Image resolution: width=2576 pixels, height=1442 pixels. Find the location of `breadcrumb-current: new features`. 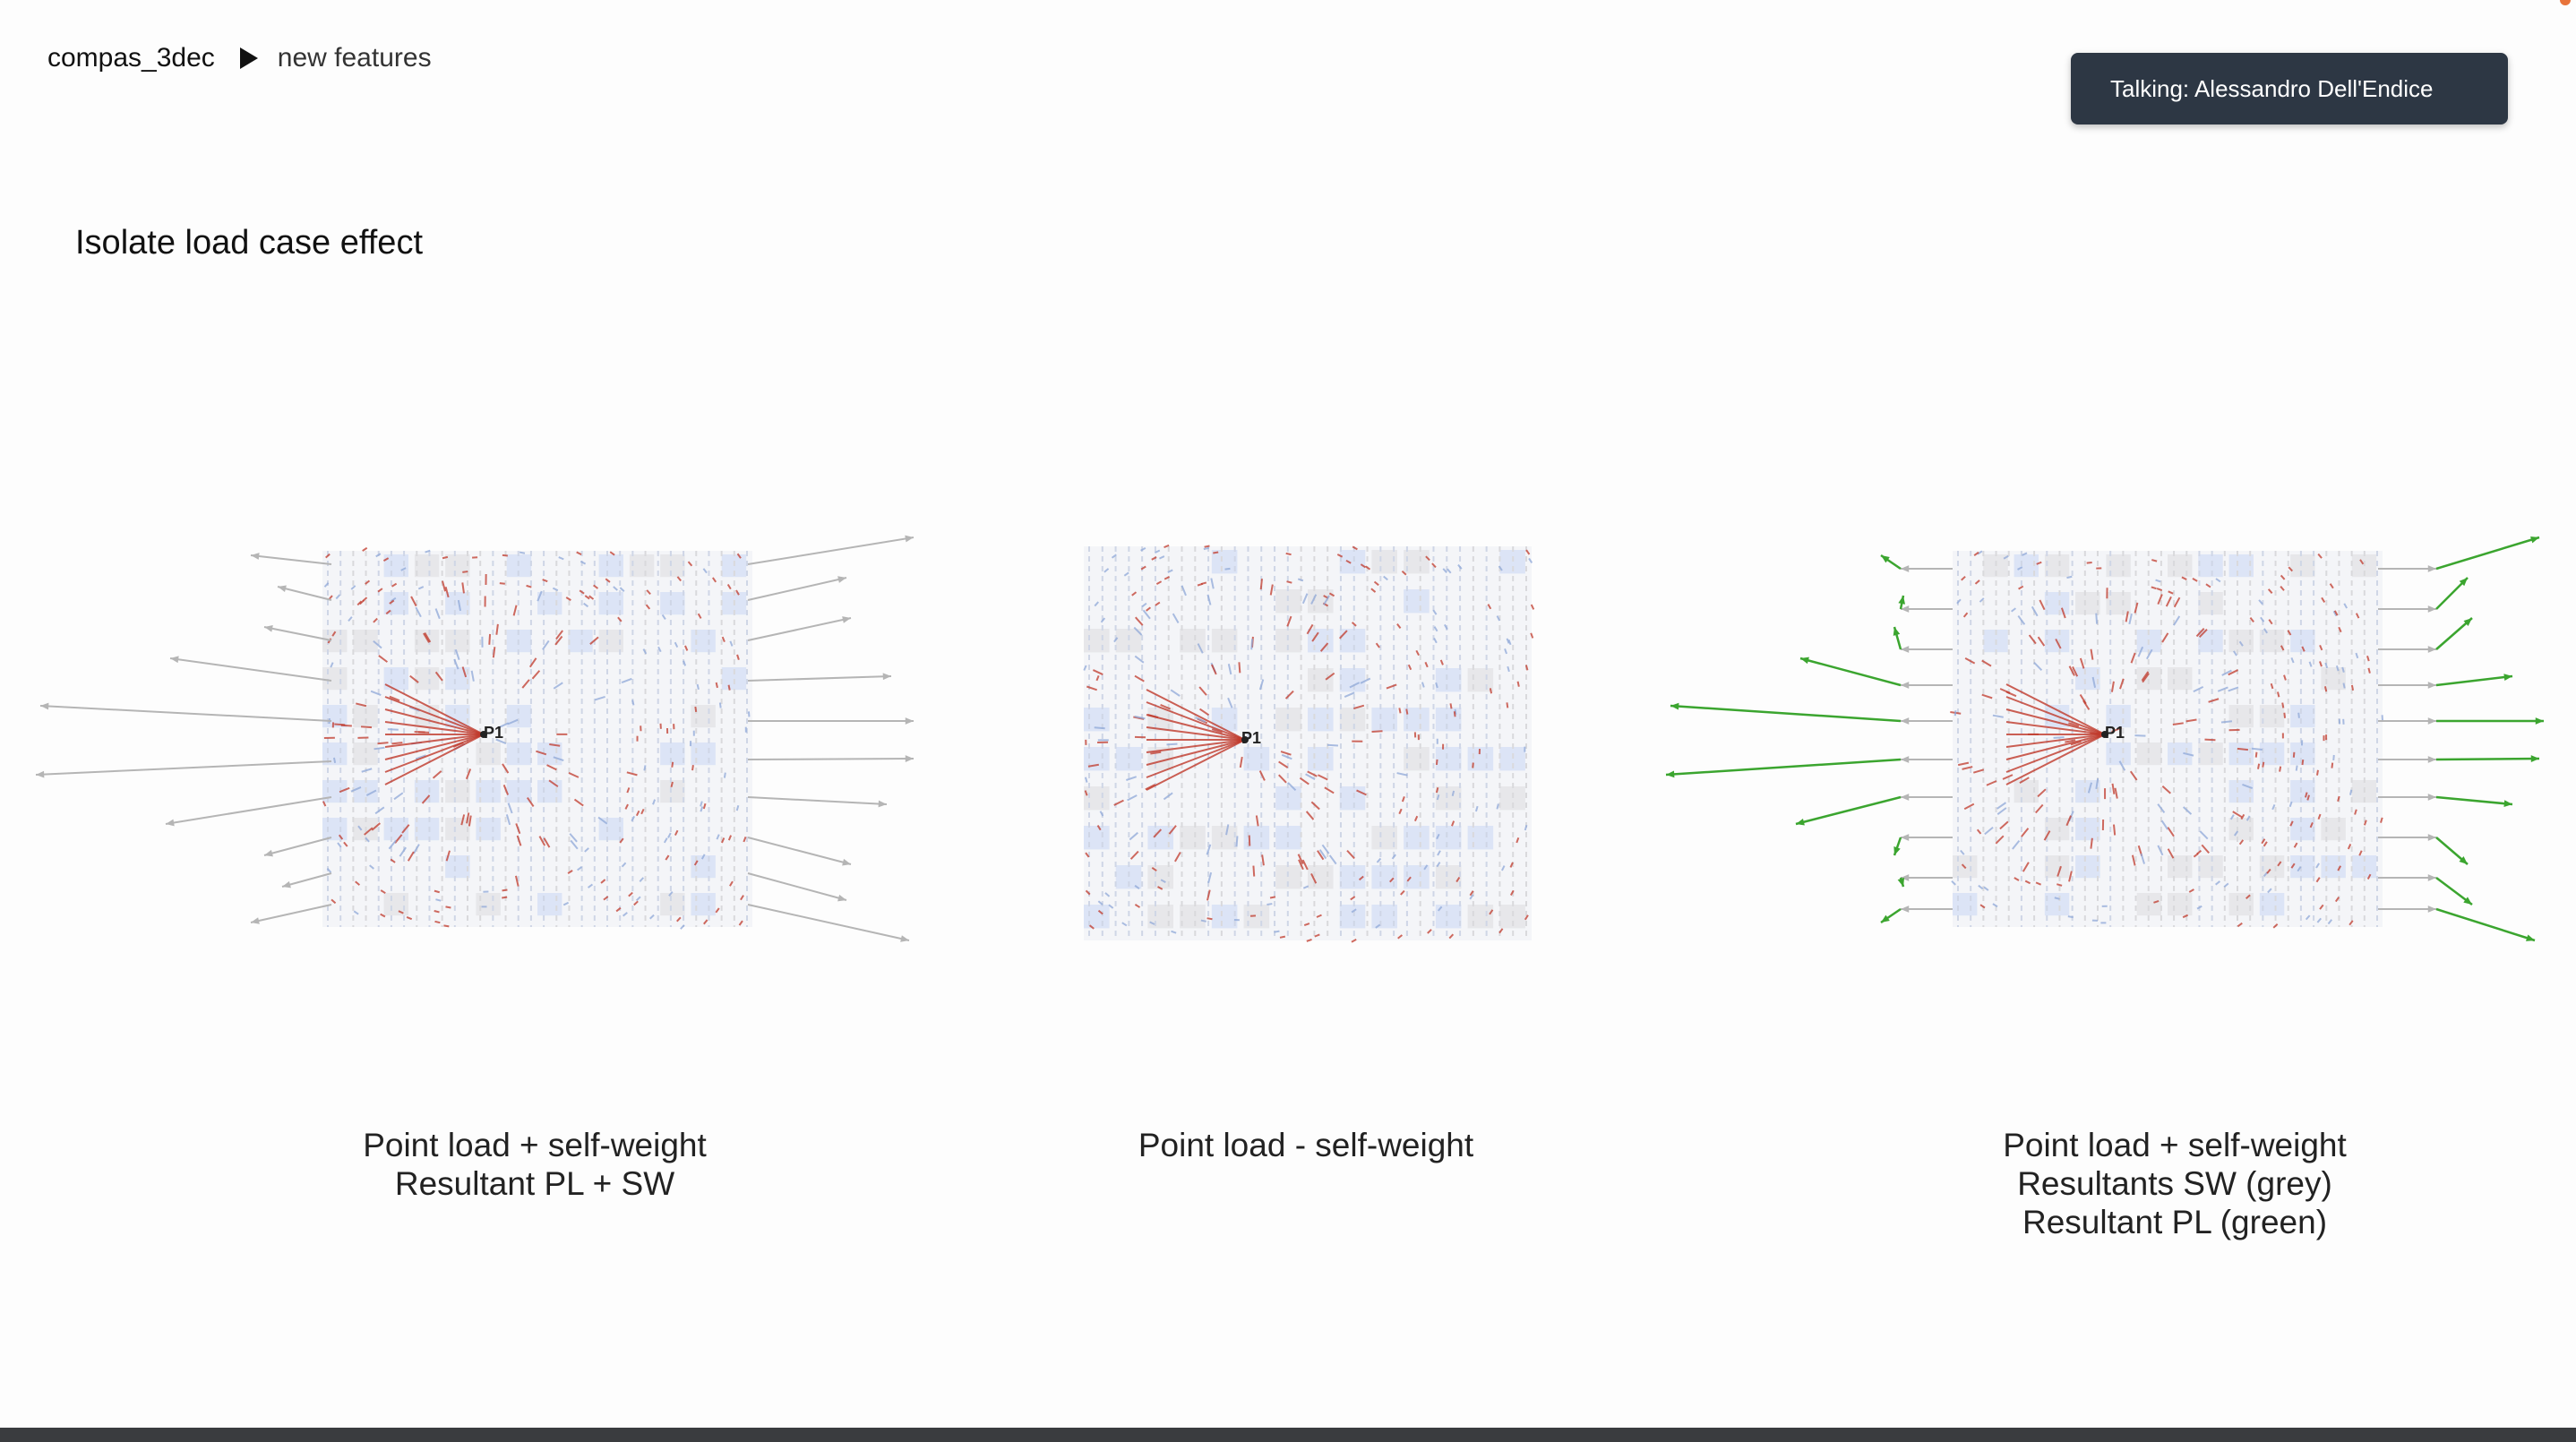

breadcrumb-current: new features is located at coordinates (354, 58).